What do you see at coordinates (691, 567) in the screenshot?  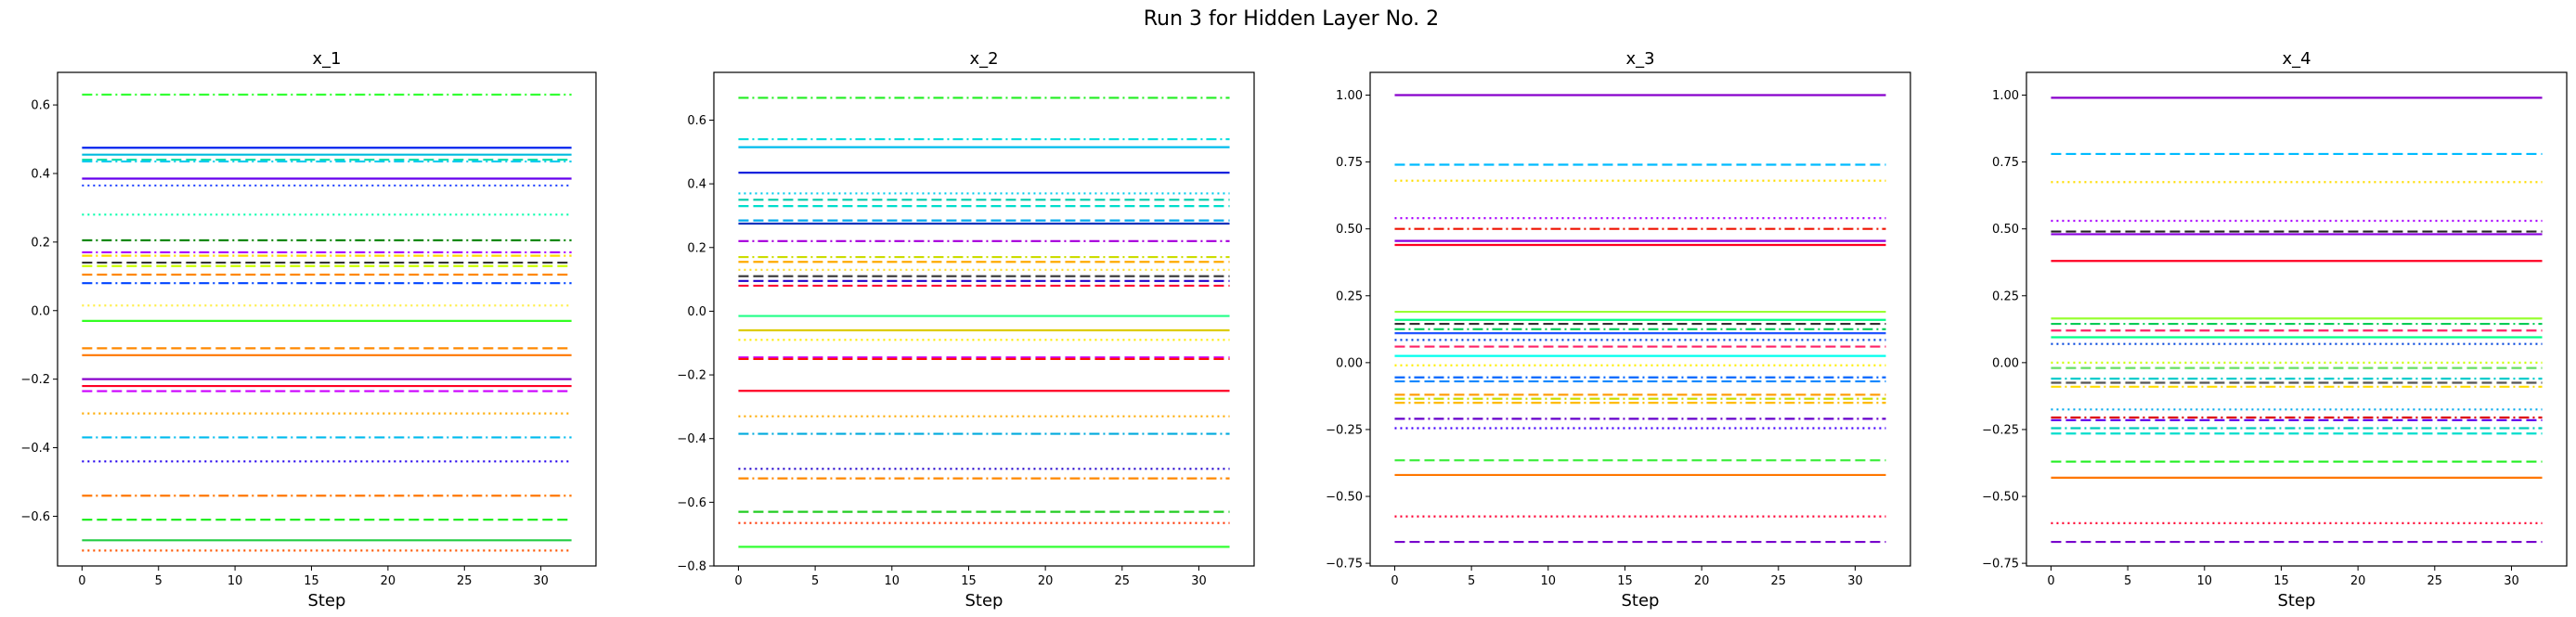 I see `y-tick-label: −0.8` at bounding box center [691, 567].